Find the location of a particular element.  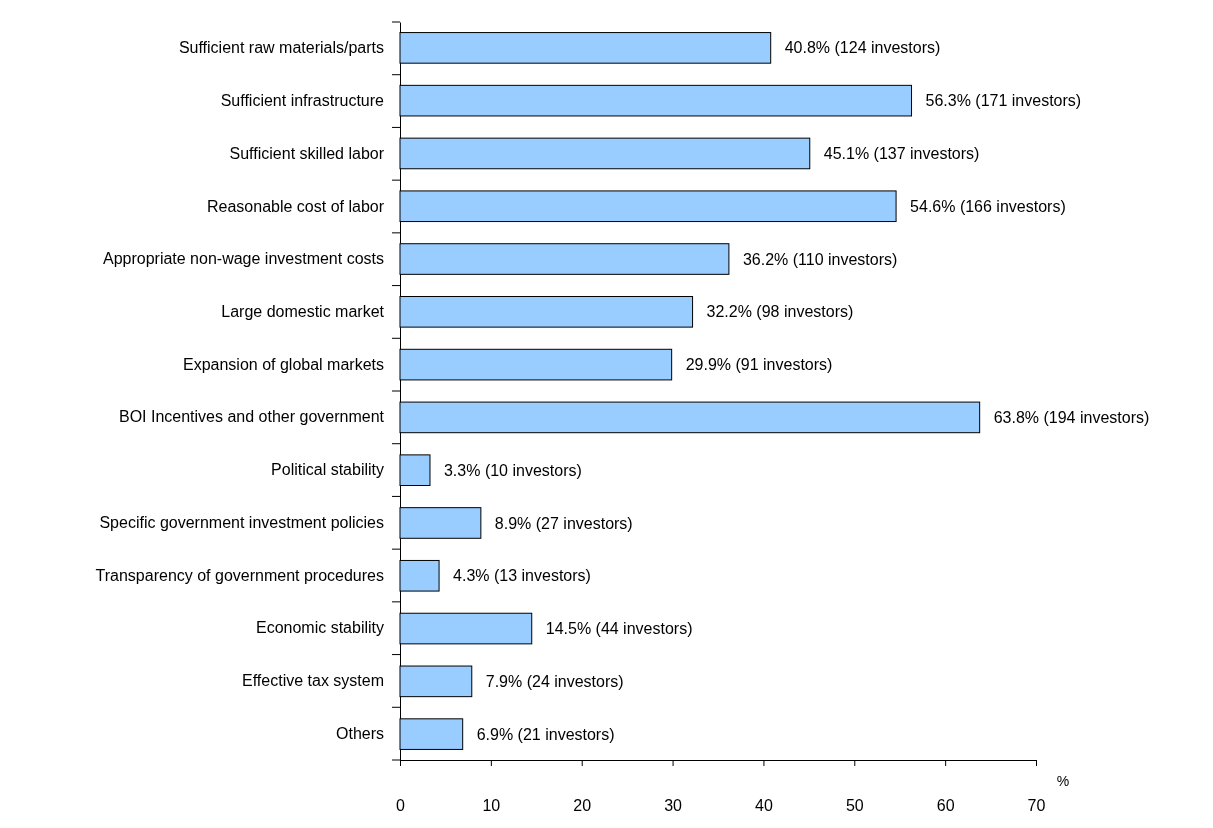

data-label: 4.3% (13 investors) is located at coordinates (522, 576).